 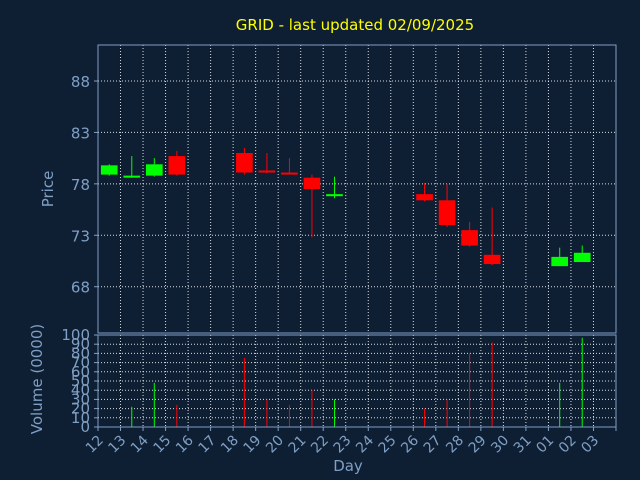 What do you see at coordinates (80, 236) in the screenshot?
I see `price-y-tick-label: 73` at bounding box center [80, 236].